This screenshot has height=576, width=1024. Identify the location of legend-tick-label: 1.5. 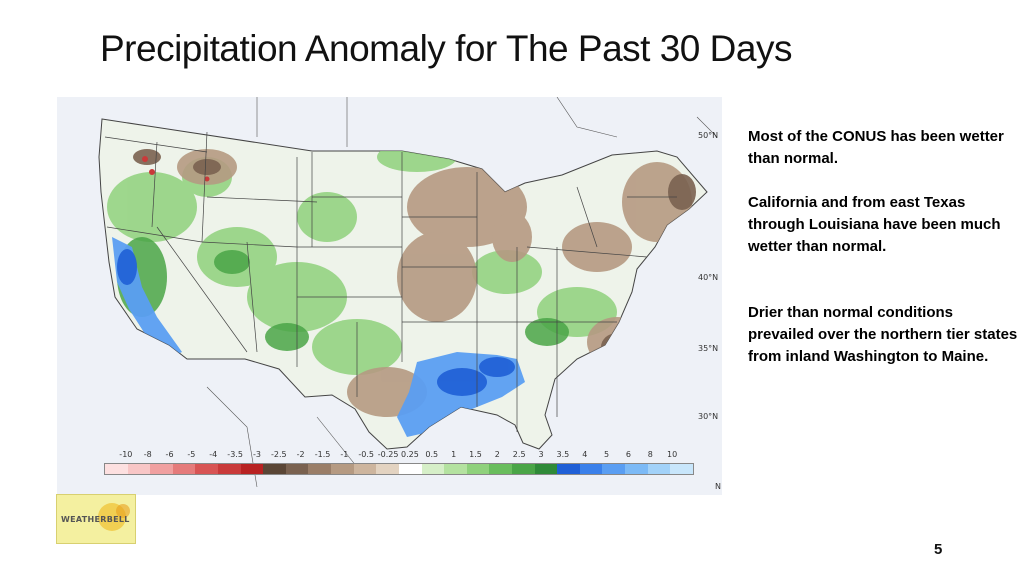
(475, 454).